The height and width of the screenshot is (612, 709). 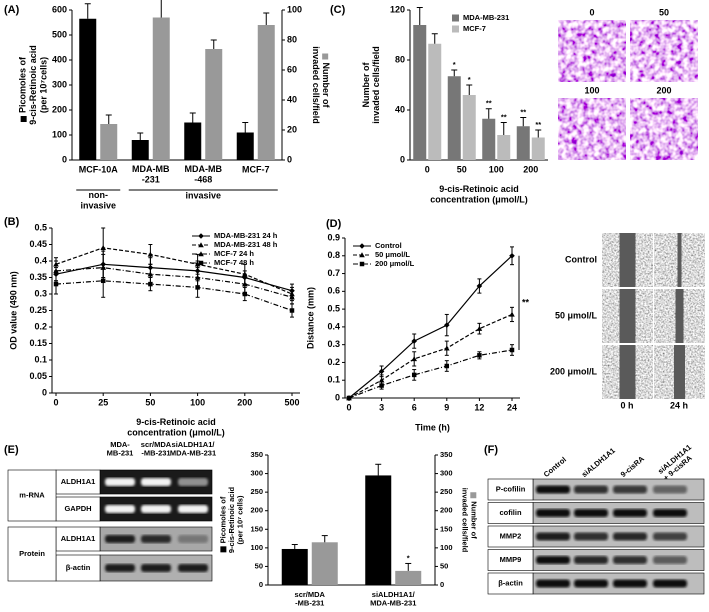 I want to click on y-tick-label: 0.6, so click(x=333, y=291).